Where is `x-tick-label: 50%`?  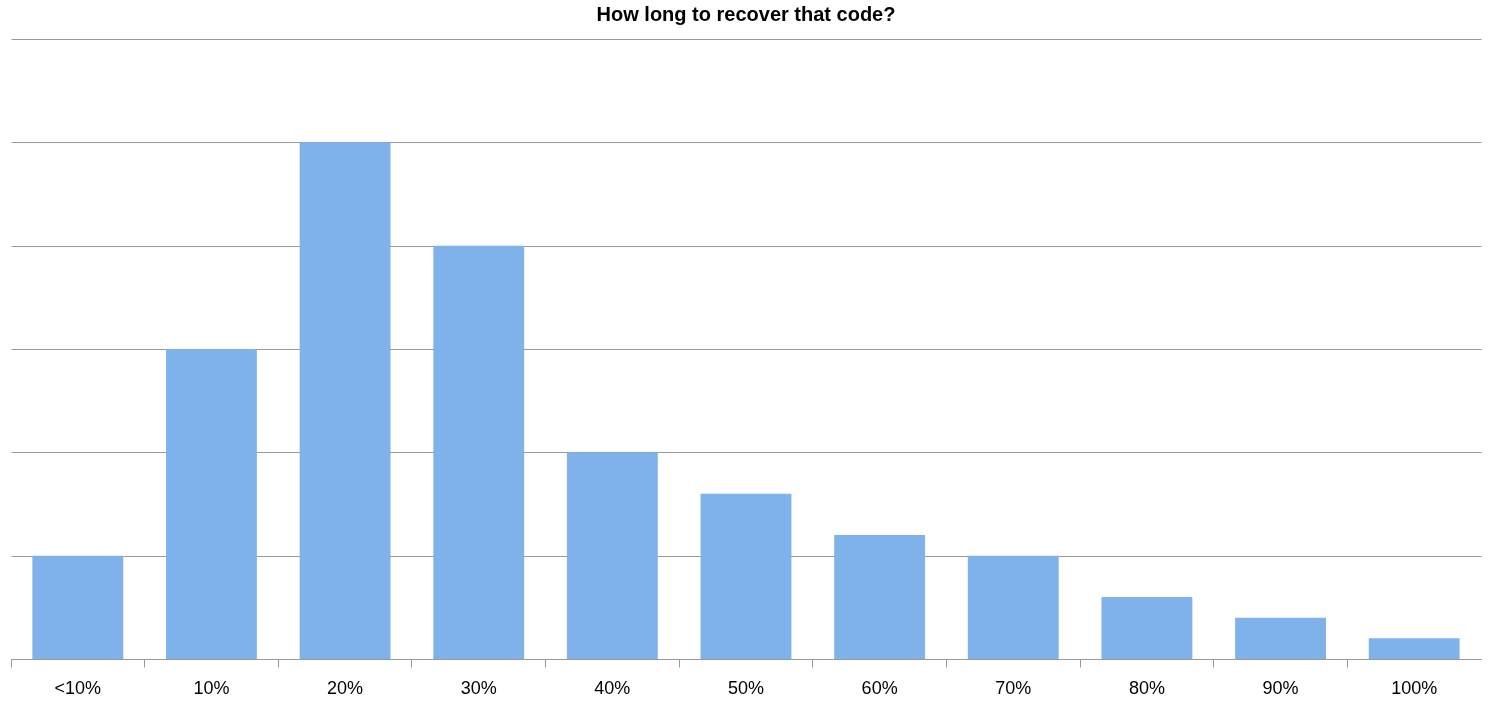
x-tick-label: 50% is located at coordinates (746, 687).